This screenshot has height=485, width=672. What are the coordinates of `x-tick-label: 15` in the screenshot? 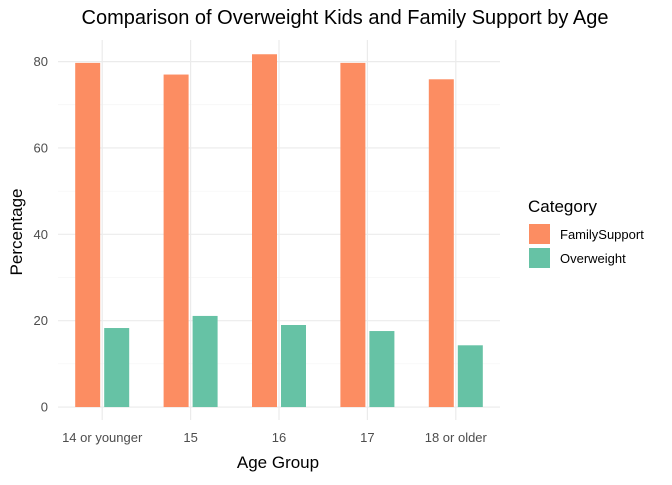 It's located at (190, 437).